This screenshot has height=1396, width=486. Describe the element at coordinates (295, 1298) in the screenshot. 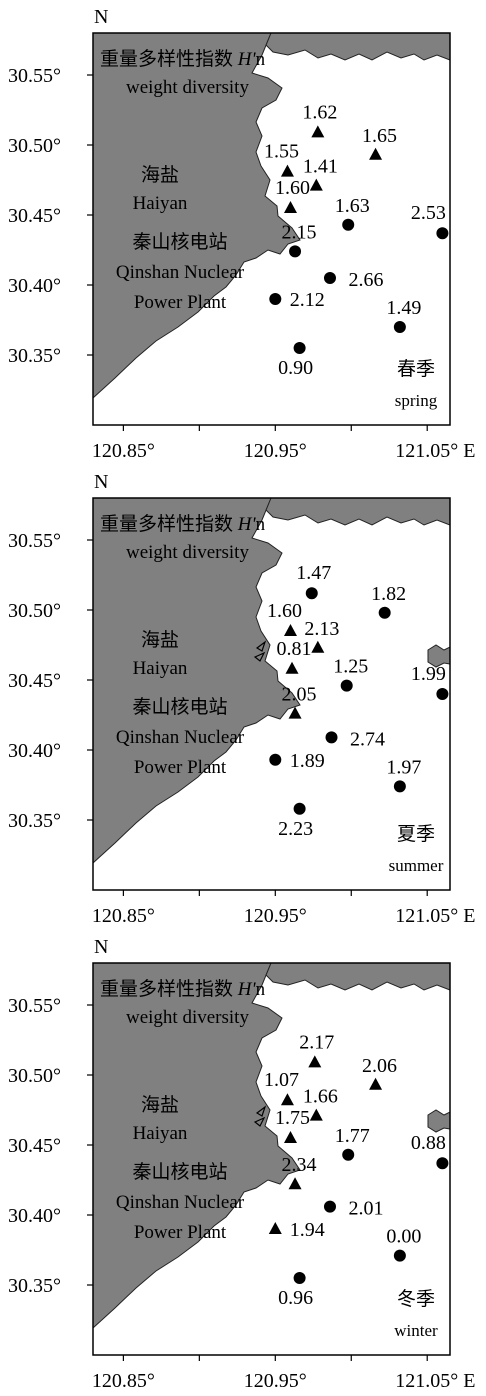

I see `station-value-label: 0.96` at that location.